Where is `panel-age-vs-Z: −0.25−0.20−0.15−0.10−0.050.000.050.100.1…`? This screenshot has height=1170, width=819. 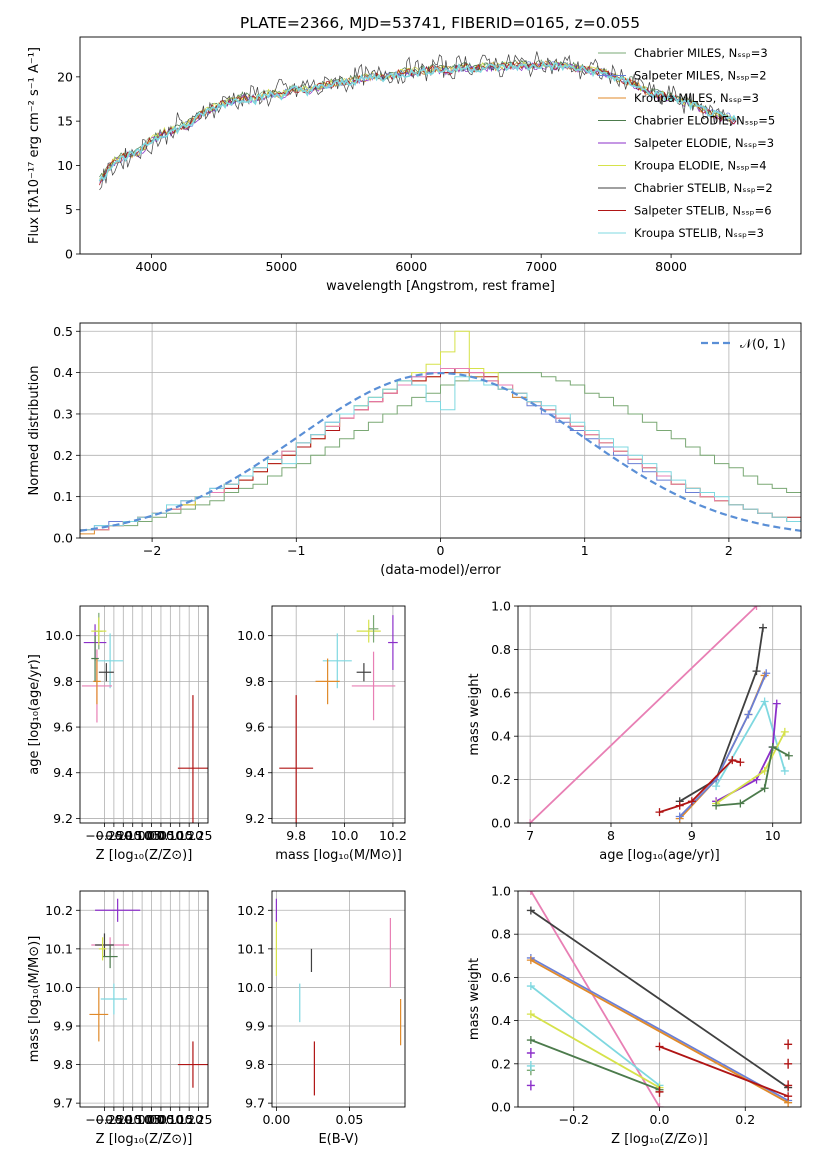 panel-age-vs-Z: −0.25−0.20−0.15−0.10−0.050.000.050.100.1… is located at coordinates (120, 734).